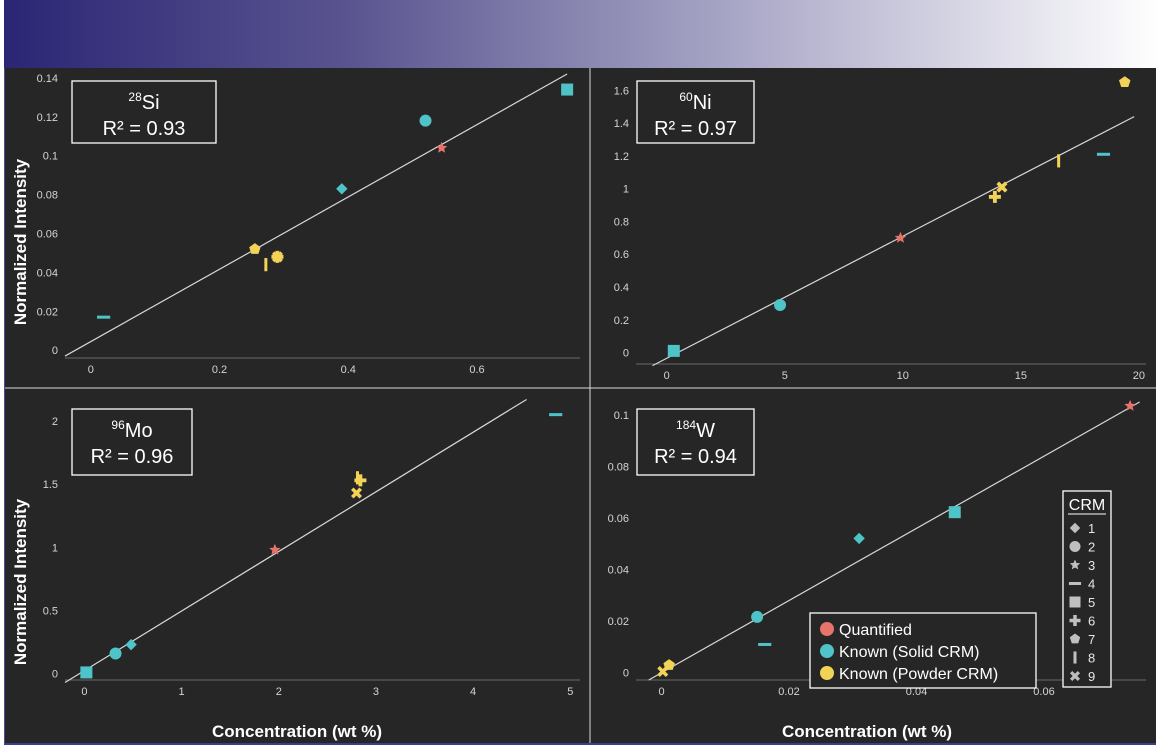  What do you see at coordinates (1091, 528) in the screenshot?
I see `crm-legend-label: 1` at bounding box center [1091, 528].